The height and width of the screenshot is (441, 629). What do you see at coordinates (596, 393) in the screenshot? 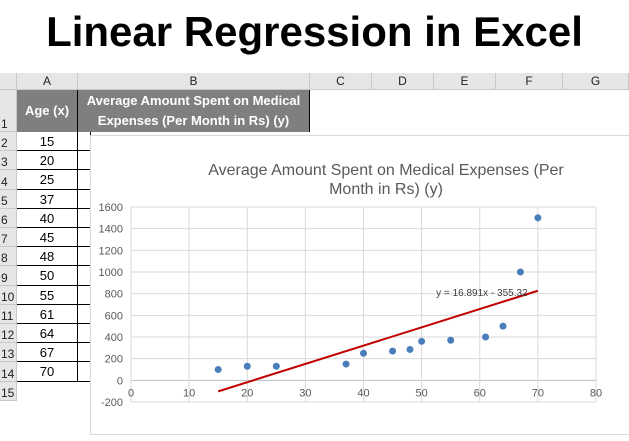
I see `x-tick-label: 80` at bounding box center [596, 393].